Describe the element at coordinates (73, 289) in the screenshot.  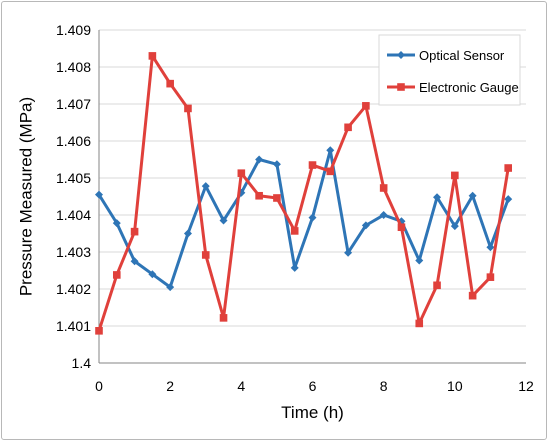
I see `y-tick-label: 1.402` at that location.